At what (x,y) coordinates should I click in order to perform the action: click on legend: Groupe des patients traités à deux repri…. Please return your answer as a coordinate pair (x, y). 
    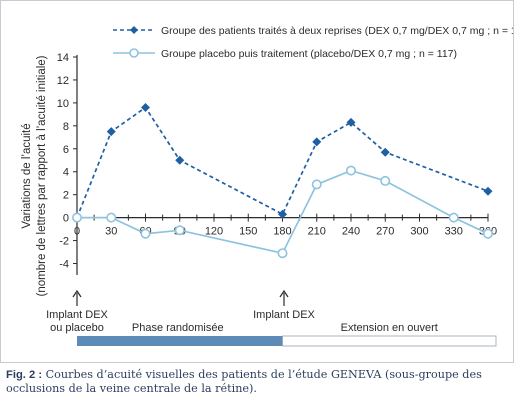
    Looking at the image, I should click on (313, 42).